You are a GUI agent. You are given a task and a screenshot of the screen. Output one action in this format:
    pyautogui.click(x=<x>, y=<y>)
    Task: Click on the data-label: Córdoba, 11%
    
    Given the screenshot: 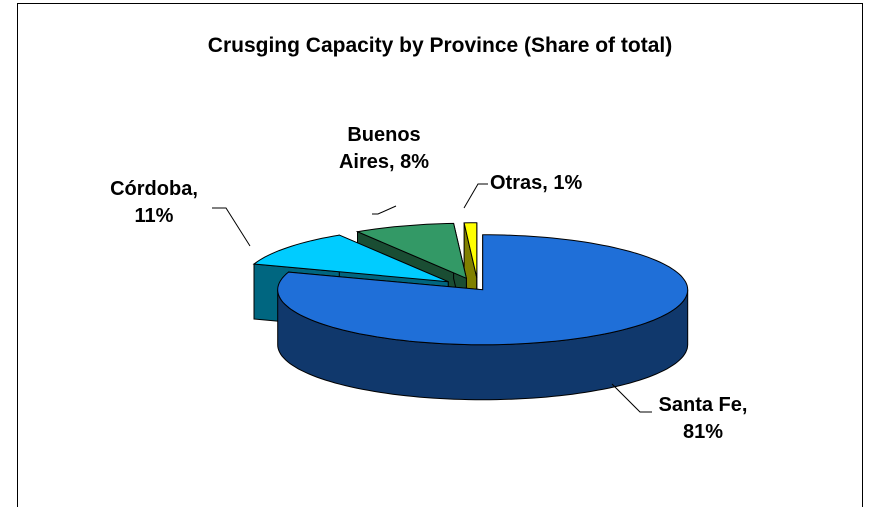 What is the action you would take?
    pyautogui.click(x=154, y=202)
    